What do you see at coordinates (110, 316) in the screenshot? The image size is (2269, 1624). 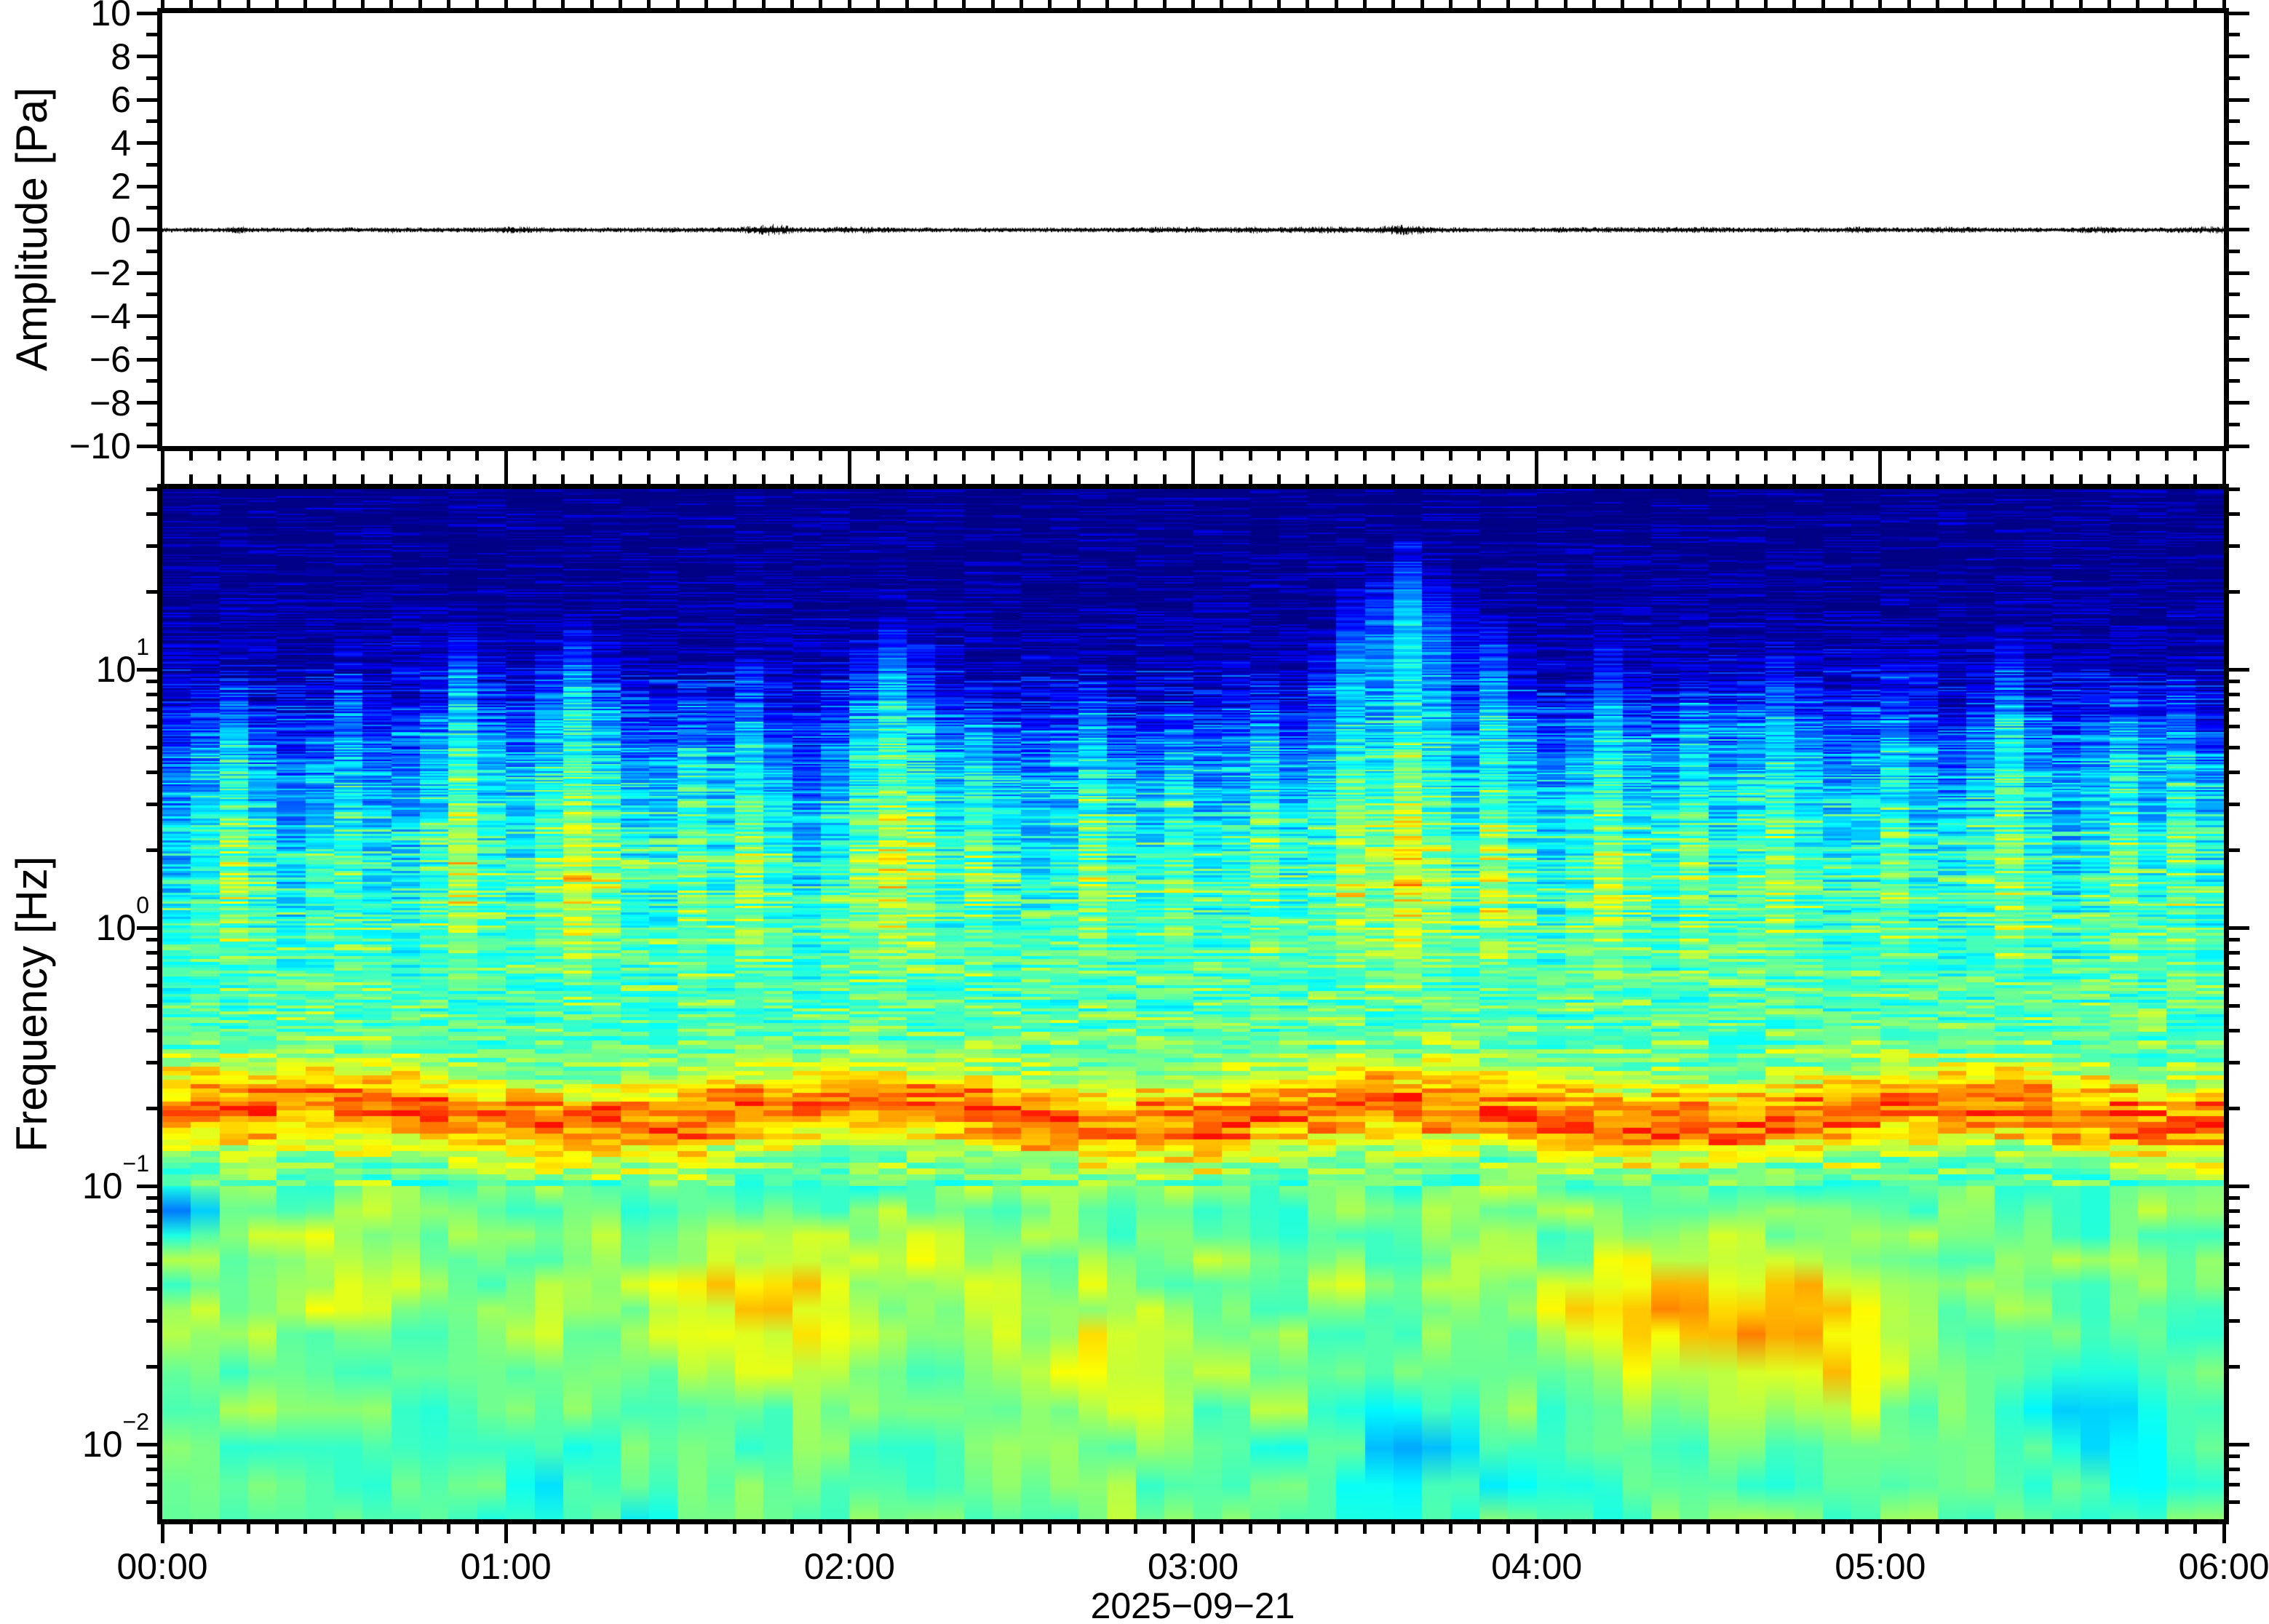 I see `amplitude-tick-label: −4` at bounding box center [110, 316].